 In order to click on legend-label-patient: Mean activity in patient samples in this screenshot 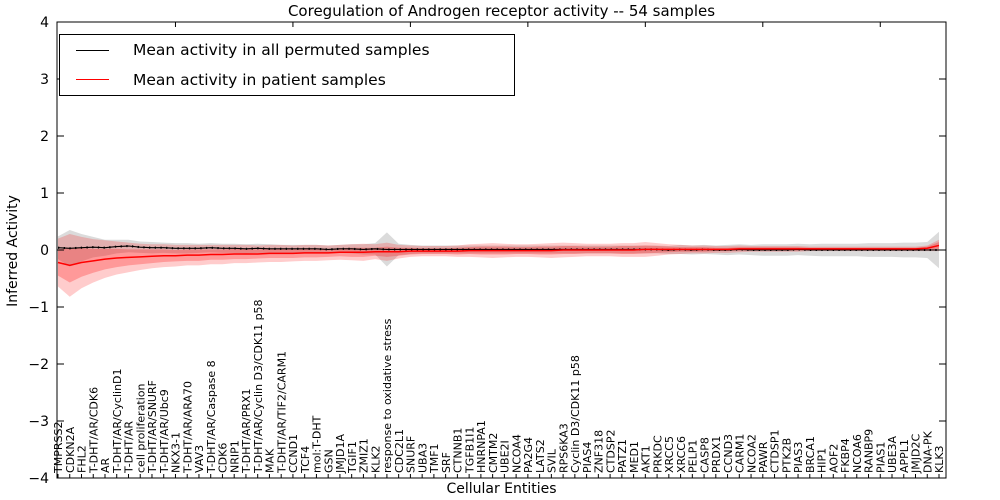, I will do `click(259, 79)`.